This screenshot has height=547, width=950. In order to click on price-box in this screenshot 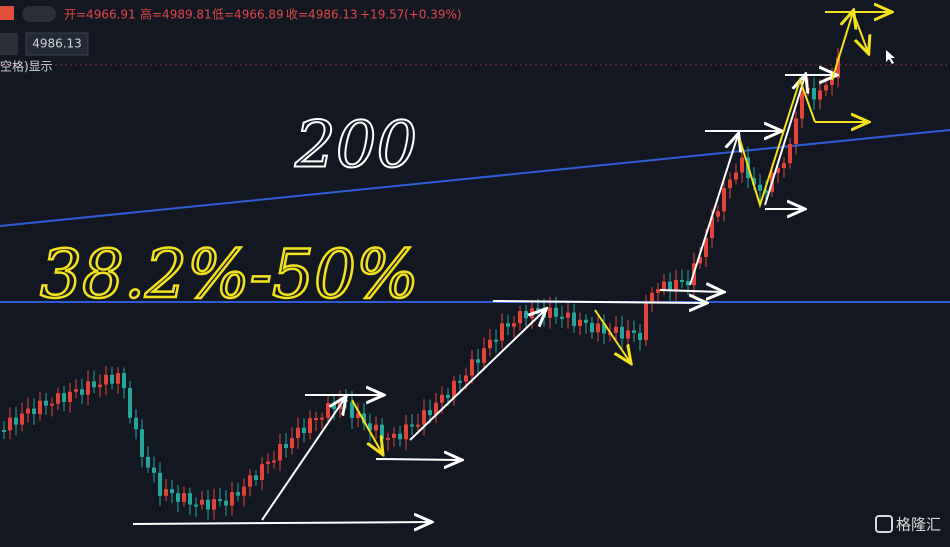, I will do `click(57, 44)`.